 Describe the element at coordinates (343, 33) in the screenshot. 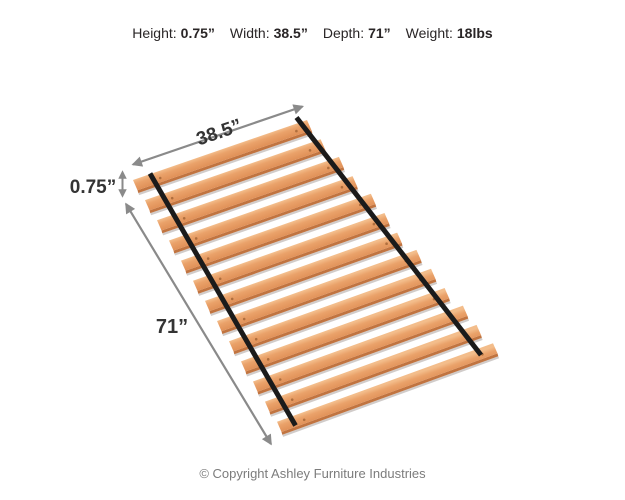

I see `spec-depth-label: Depth:` at that location.